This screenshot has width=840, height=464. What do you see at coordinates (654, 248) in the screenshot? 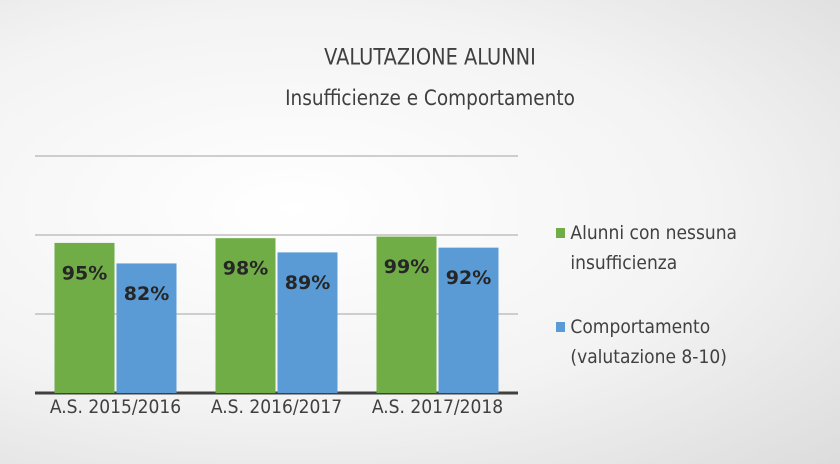
I see `legend-label: Alunni con nessuna insufficienza` at bounding box center [654, 248].